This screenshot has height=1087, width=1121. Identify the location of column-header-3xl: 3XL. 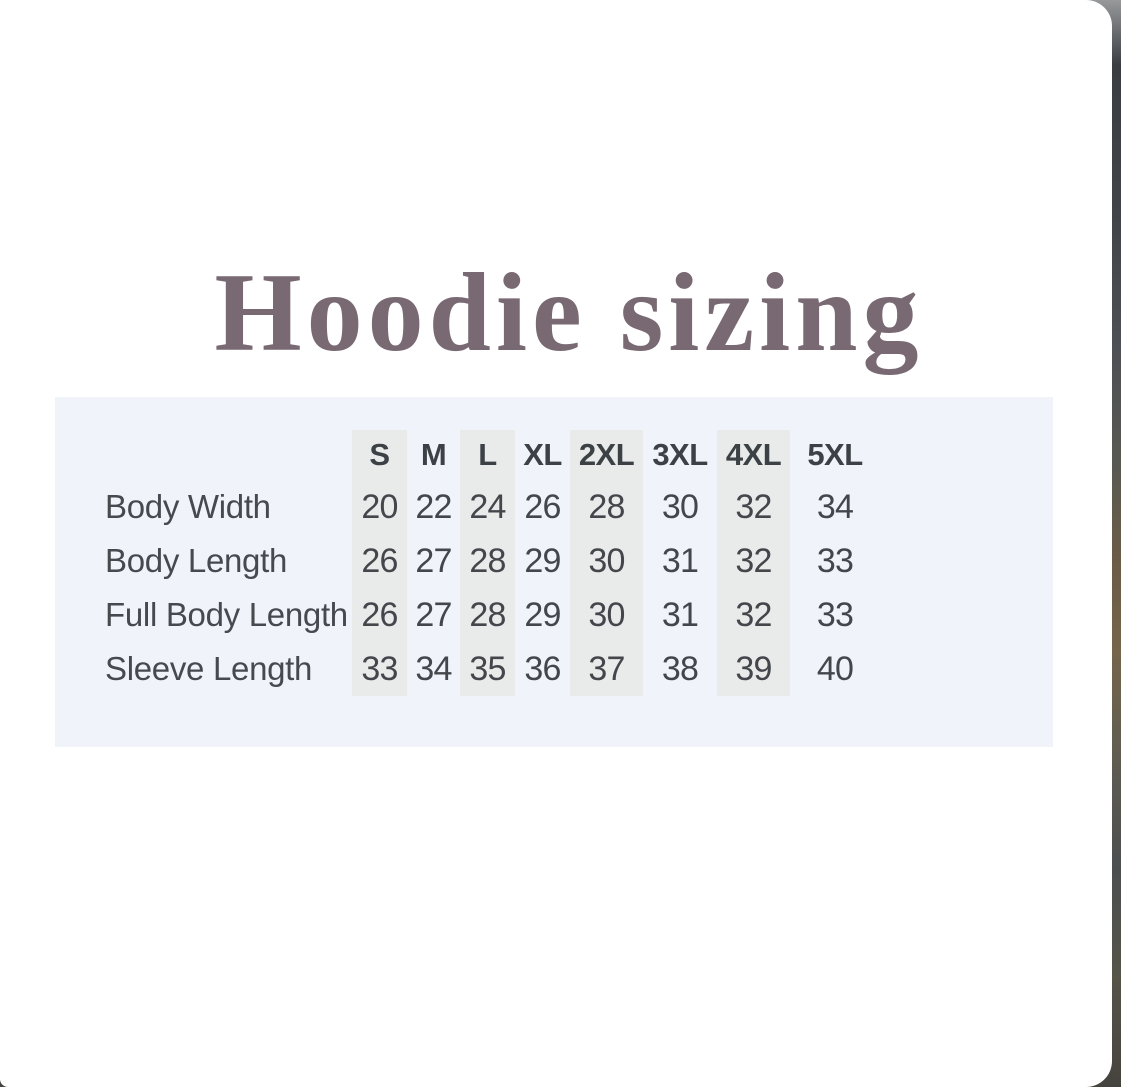
(680, 454).